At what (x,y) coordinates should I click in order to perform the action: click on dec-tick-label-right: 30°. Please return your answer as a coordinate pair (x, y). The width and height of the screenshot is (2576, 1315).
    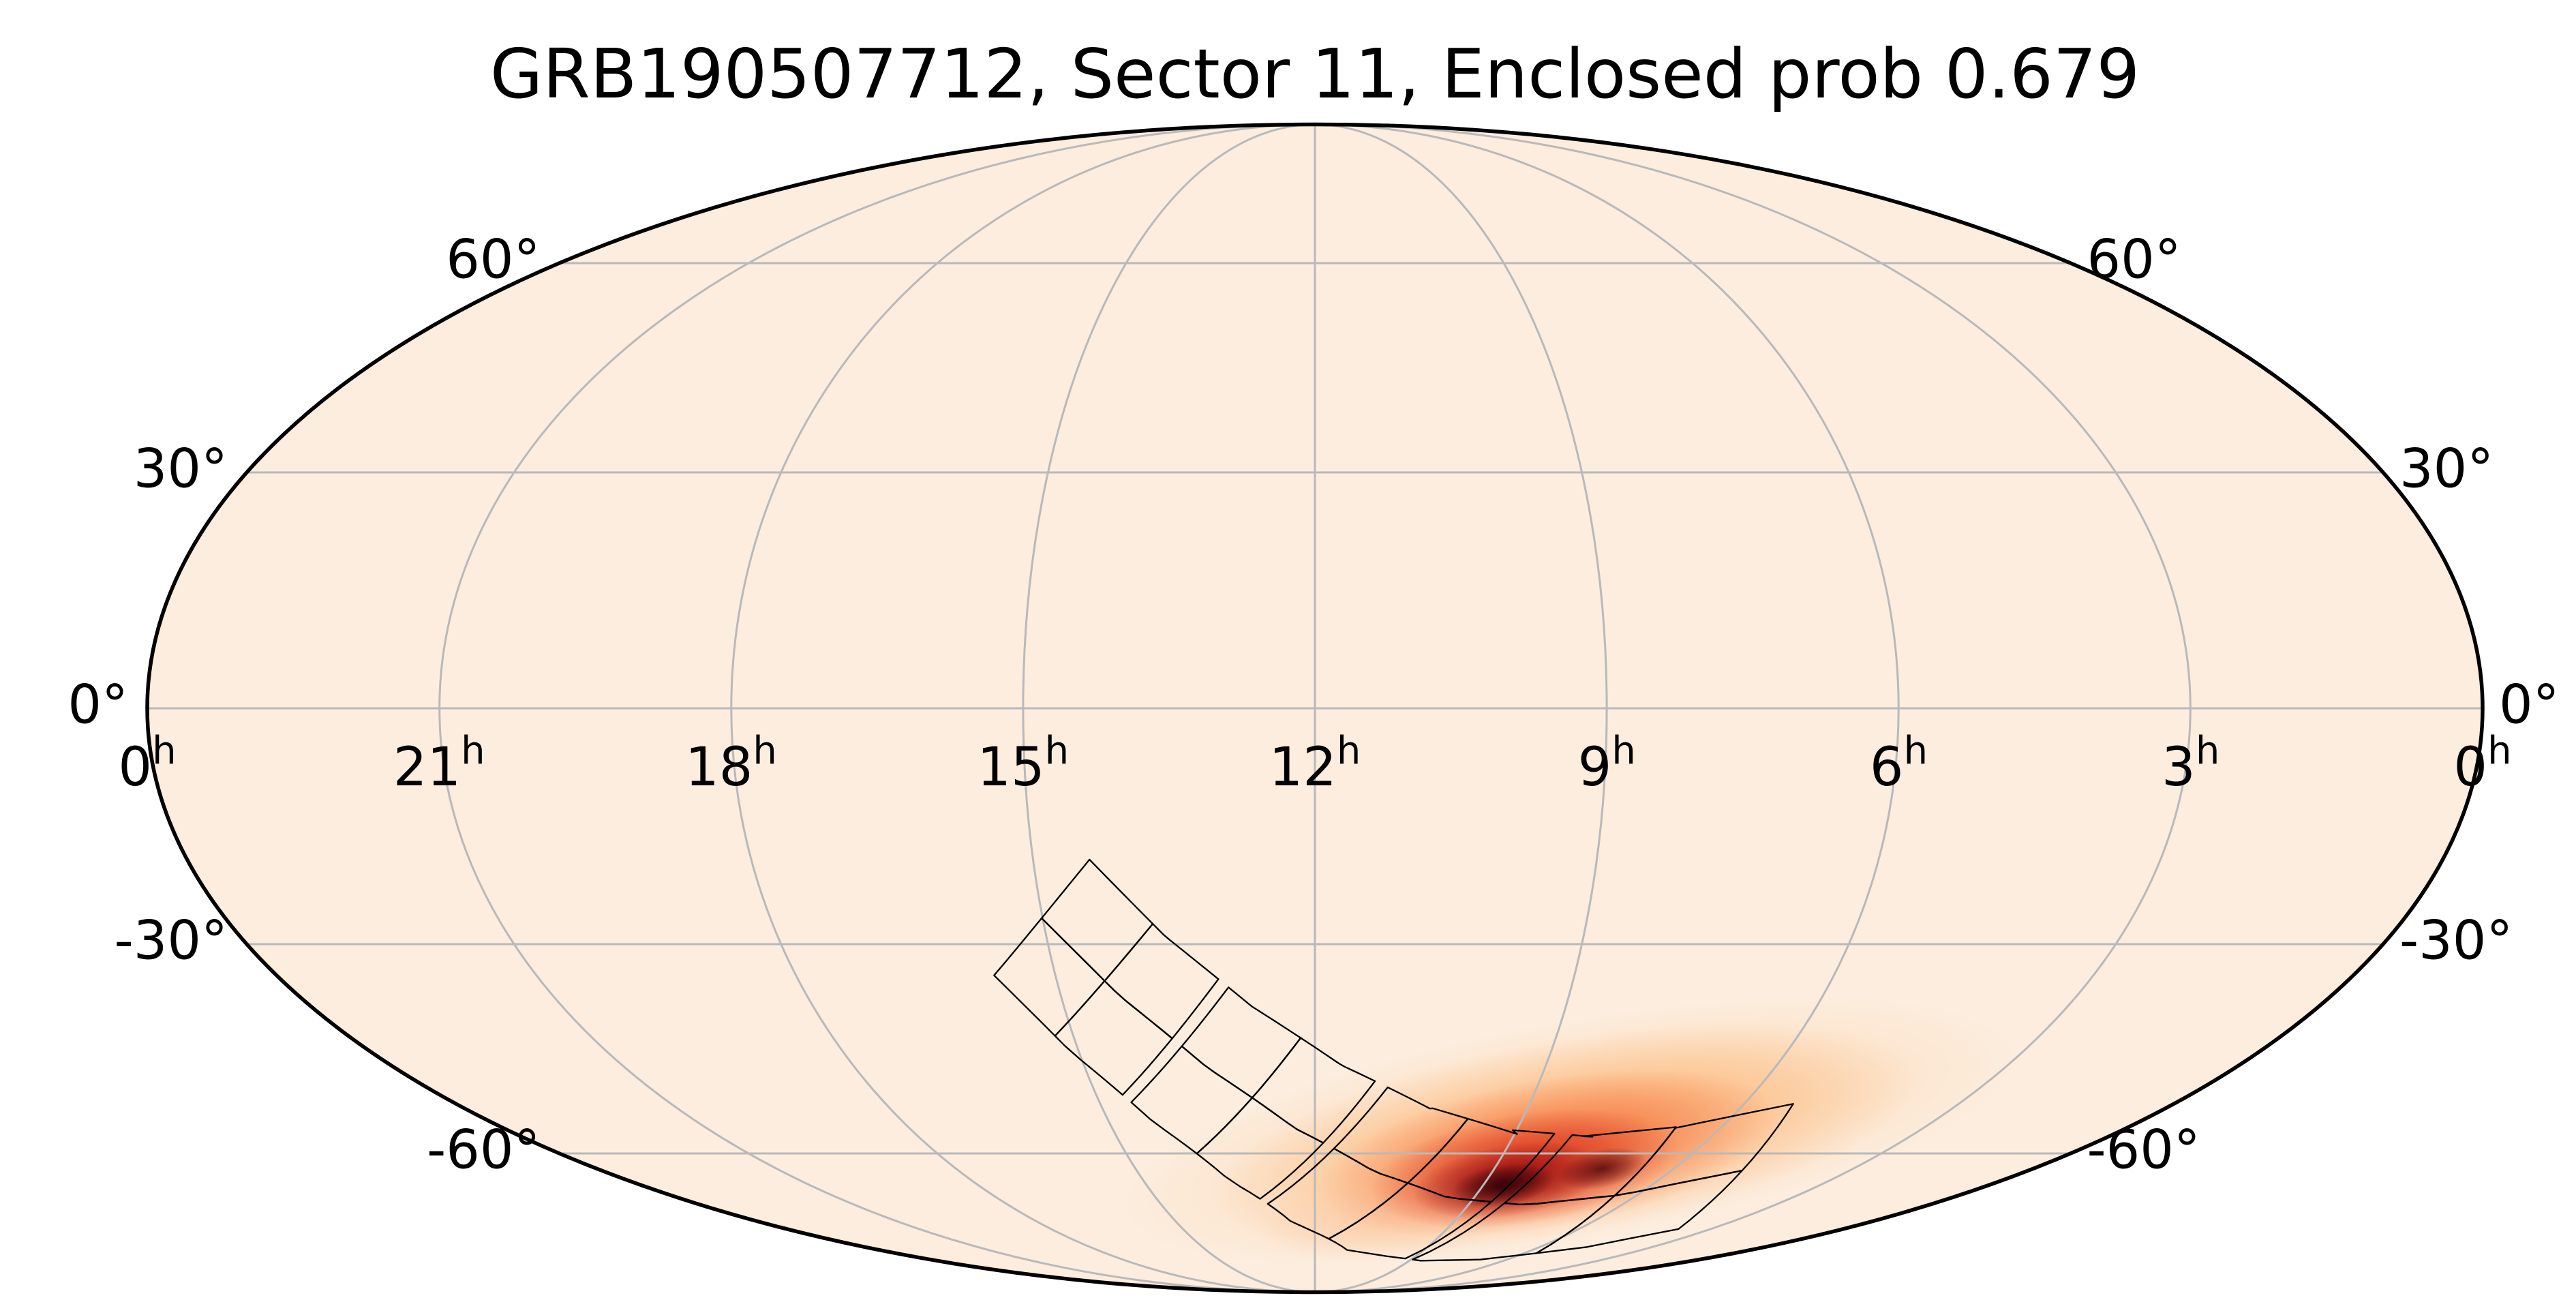
    Looking at the image, I should click on (2446, 469).